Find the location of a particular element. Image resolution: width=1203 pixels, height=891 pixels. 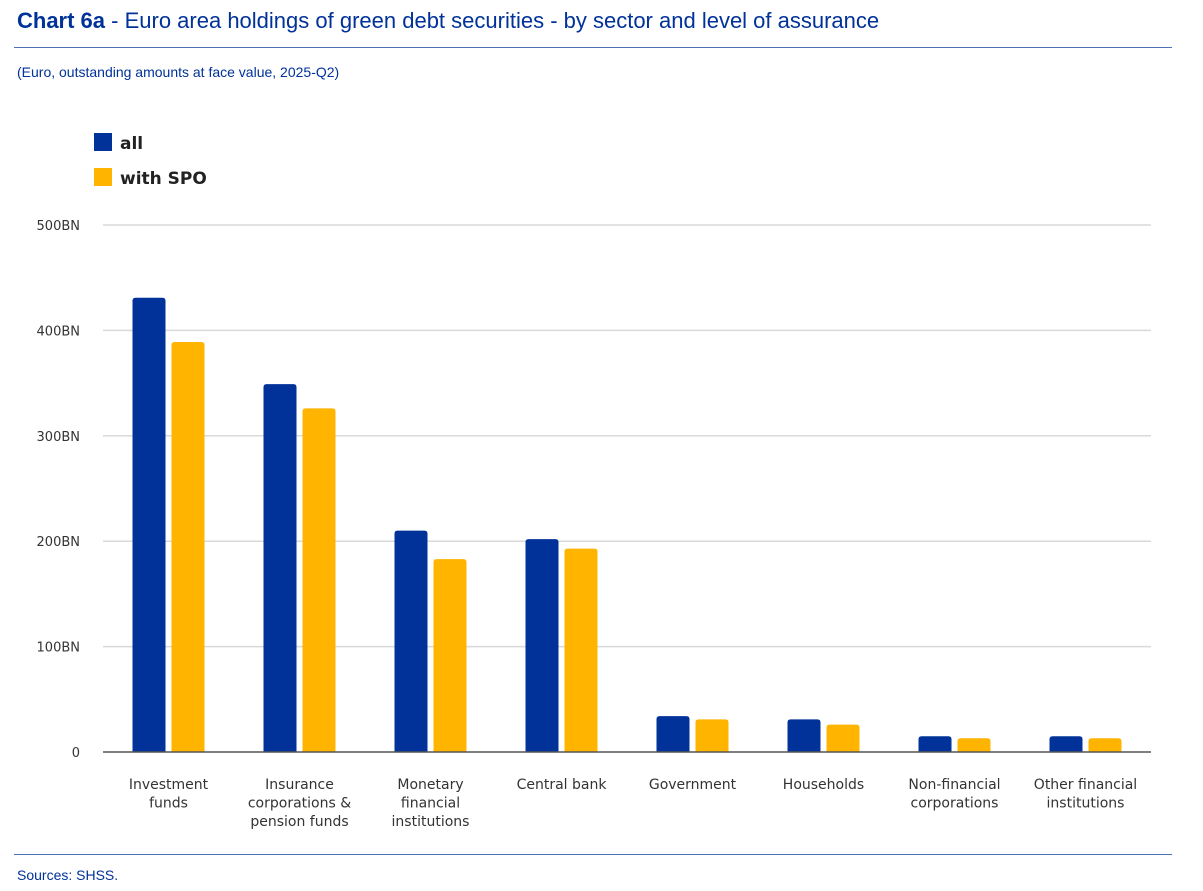

x-tick-label: Insurance corporations & pension funds is located at coordinates (299, 803).